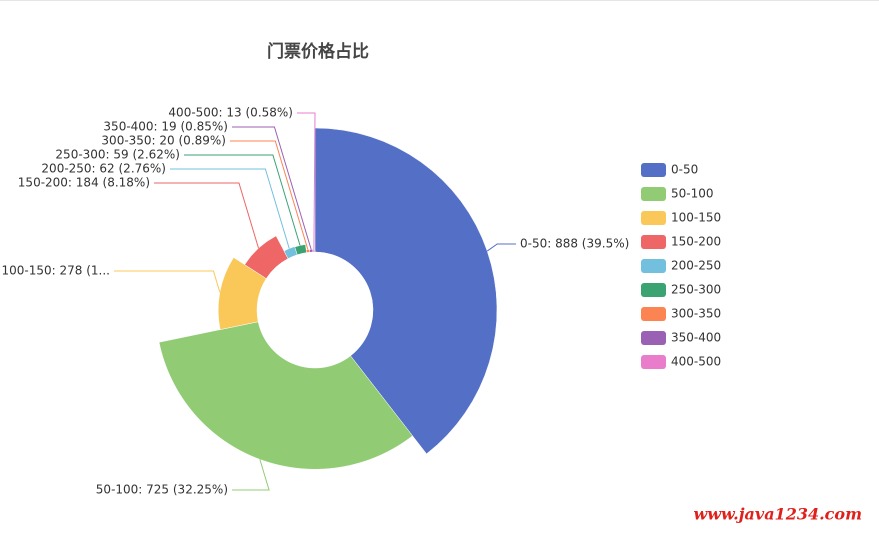  I want to click on data-label: 400-500: 13 (0.58%), so click(230, 113).